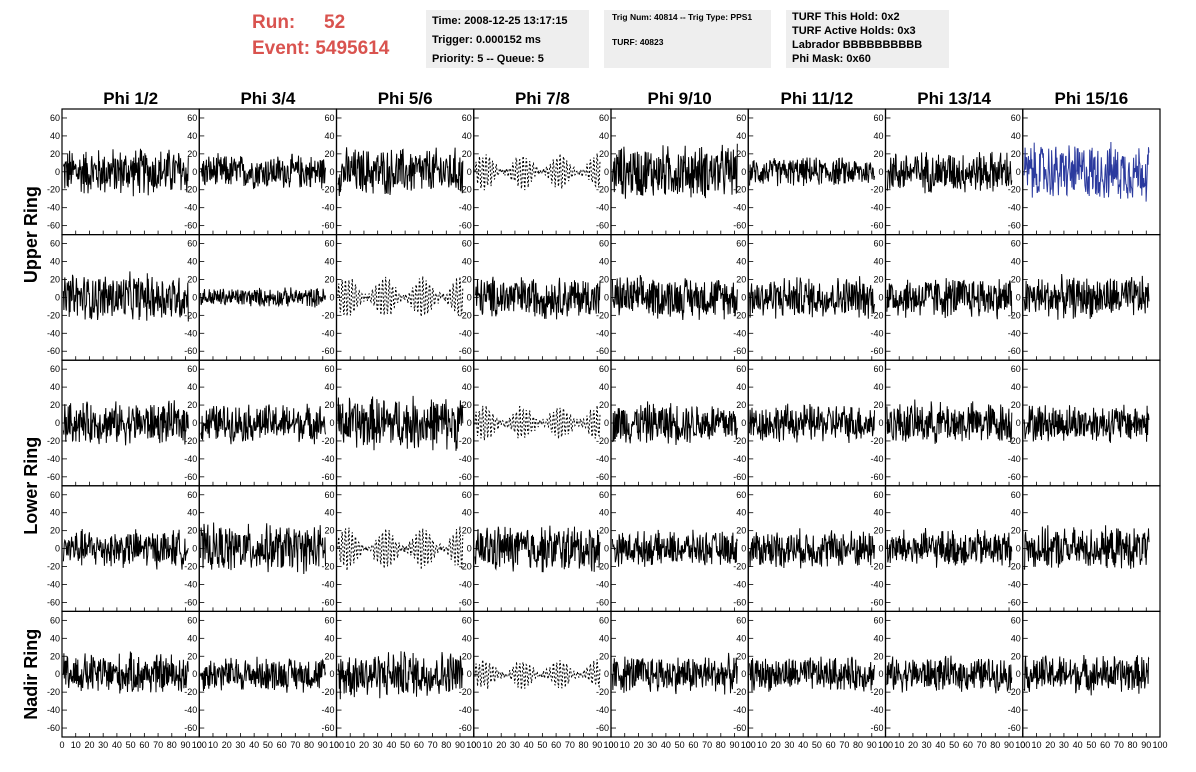  What do you see at coordinates (274, 22) in the screenshot?
I see `run-label: Run:` at bounding box center [274, 22].